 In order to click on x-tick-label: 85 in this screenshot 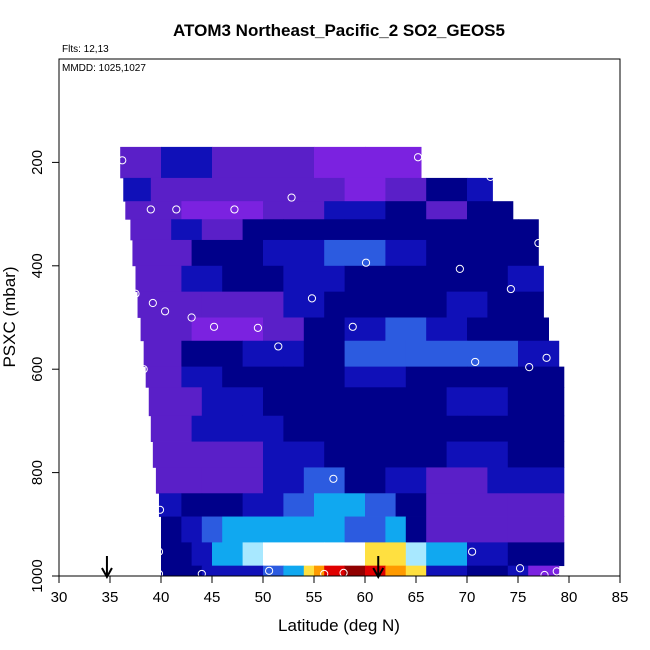, I will do `click(620, 597)`.